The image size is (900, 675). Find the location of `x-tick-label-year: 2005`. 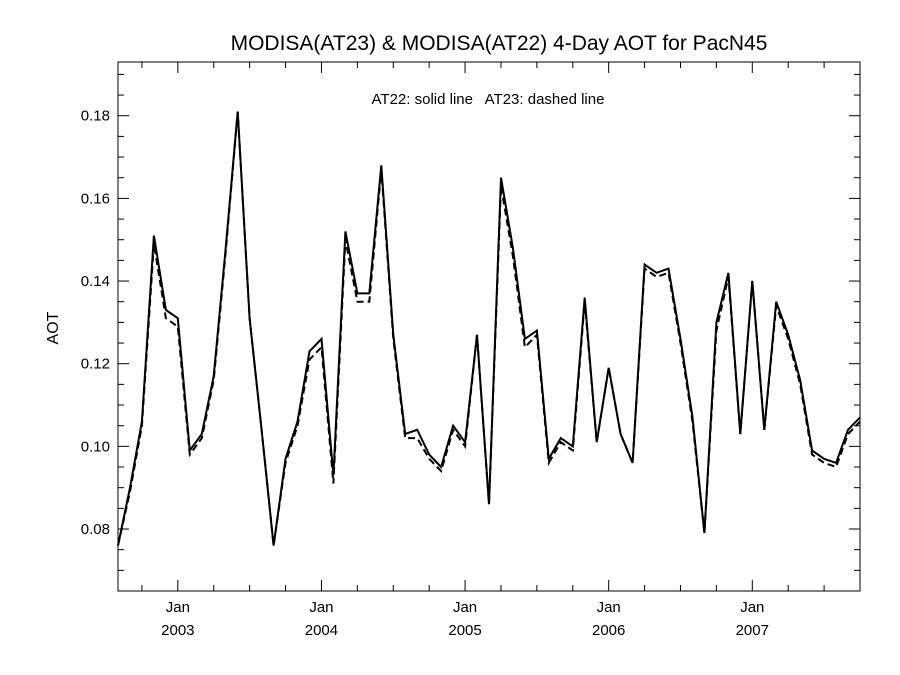

x-tick-label-year: 2005 is located at coordinates (464, 630).